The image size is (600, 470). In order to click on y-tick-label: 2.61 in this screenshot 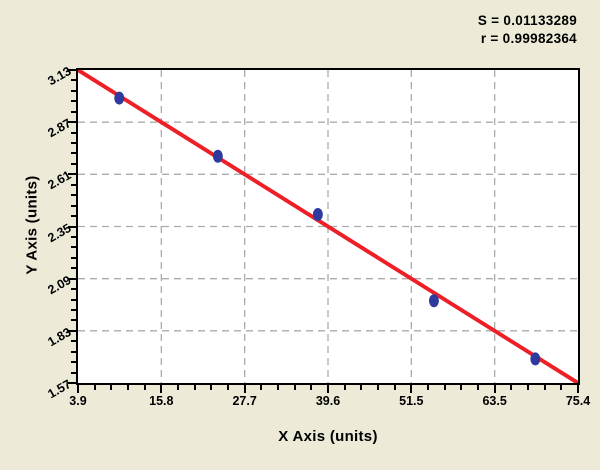, I will do `click(59, 180)`.